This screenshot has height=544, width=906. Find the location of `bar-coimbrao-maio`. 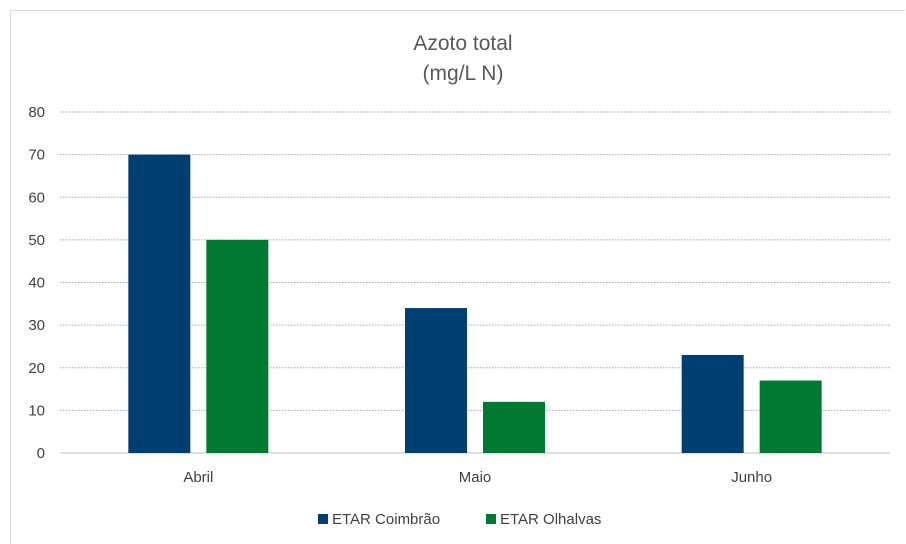

bar-coimbrao-maio is located at coordinates (436, 380).